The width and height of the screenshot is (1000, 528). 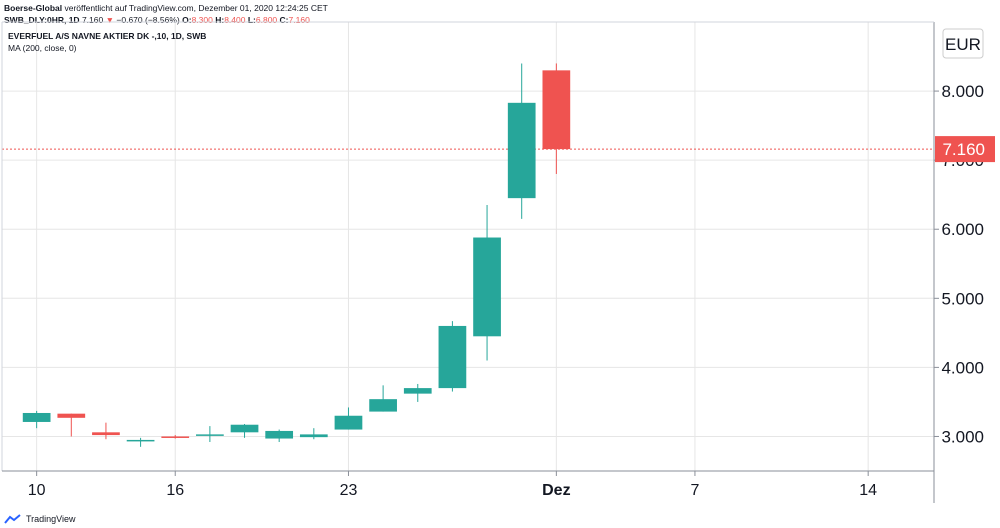 What do you see at coordinates (148, 20) in the screenshot?
I see `change-text: −0.670 (−8.56%)` at bounding box center [148, 20].